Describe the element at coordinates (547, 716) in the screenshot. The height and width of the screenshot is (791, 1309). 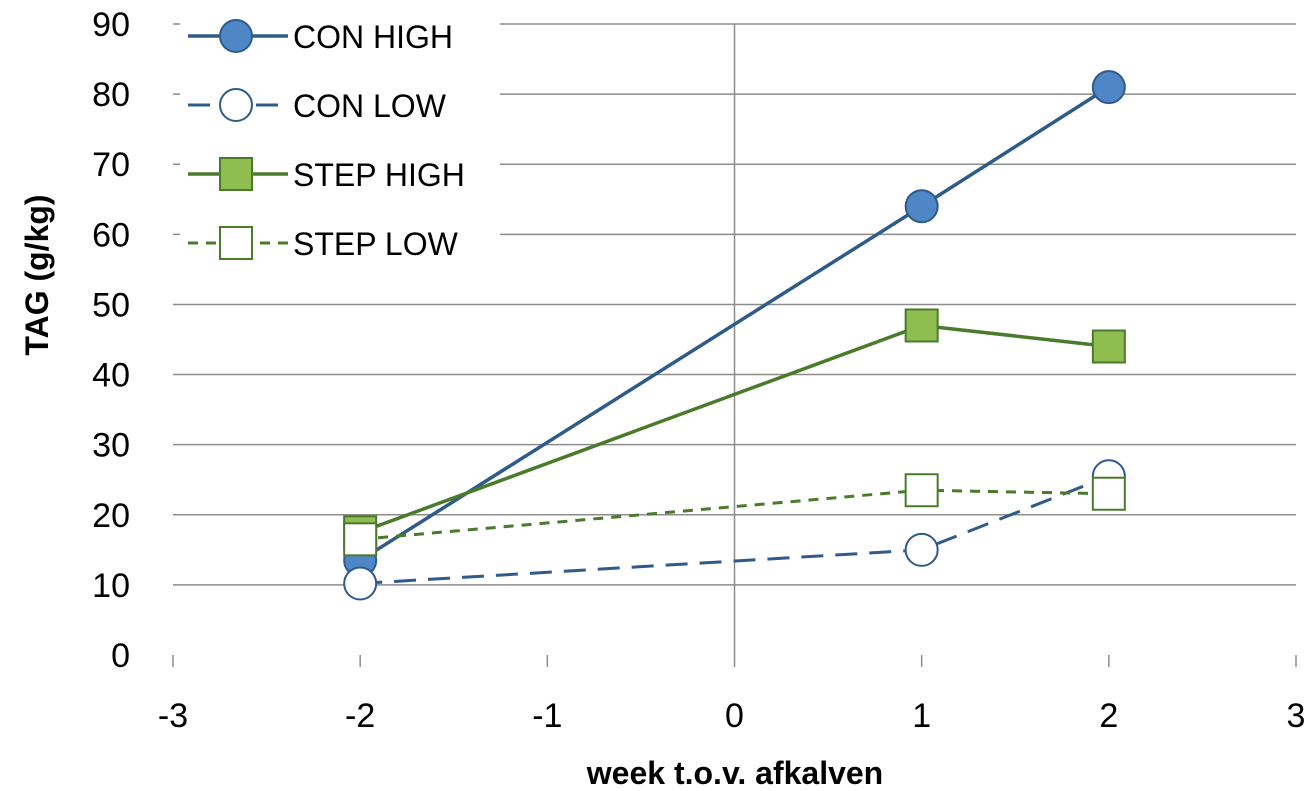
I see `x-tick-label: -1` at that location.